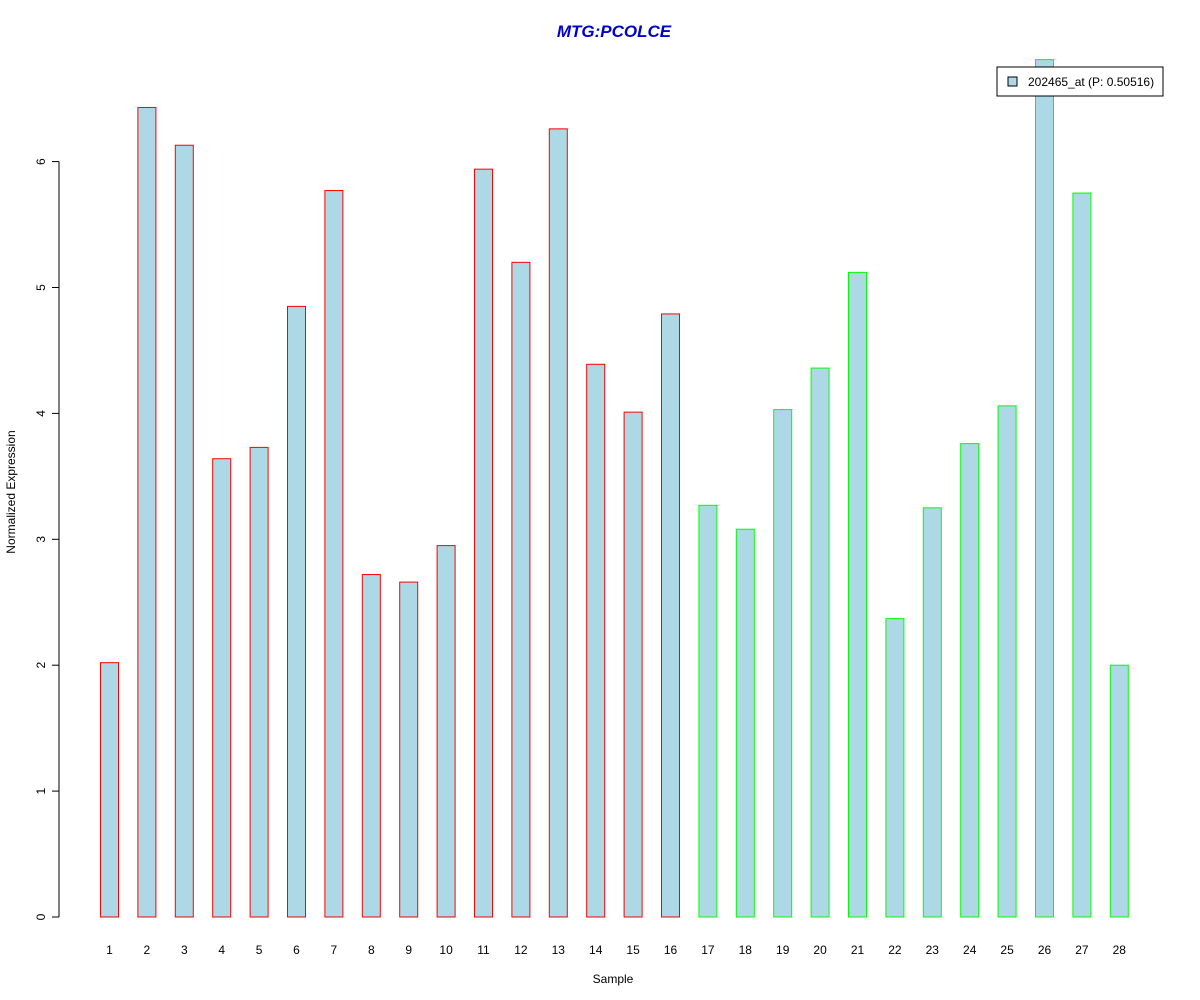  Describe the element at coordinates (371, 950) in the screenshot. I see `x-tick-label: 8` at that location.